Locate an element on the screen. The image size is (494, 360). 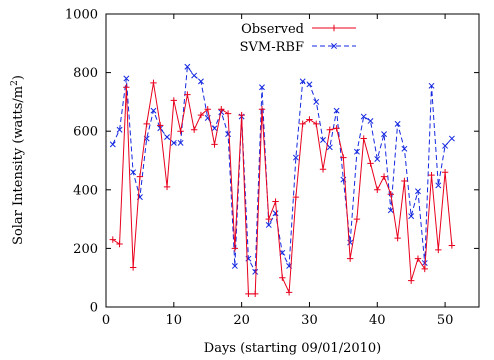
x-axis-label: Days (starting 09/01/2010) is located at coordinates (292, 348).